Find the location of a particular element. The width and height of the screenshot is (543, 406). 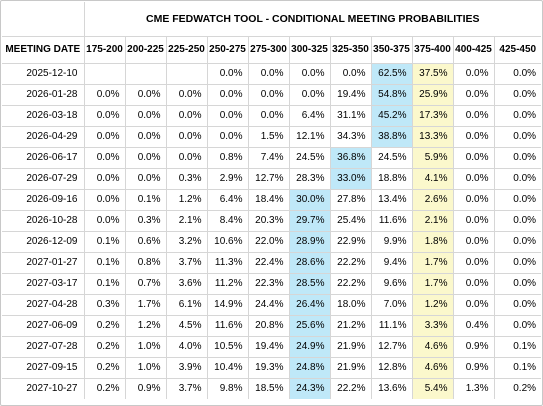

probability-cell: 18.5% is located at coordinates (268, 388).